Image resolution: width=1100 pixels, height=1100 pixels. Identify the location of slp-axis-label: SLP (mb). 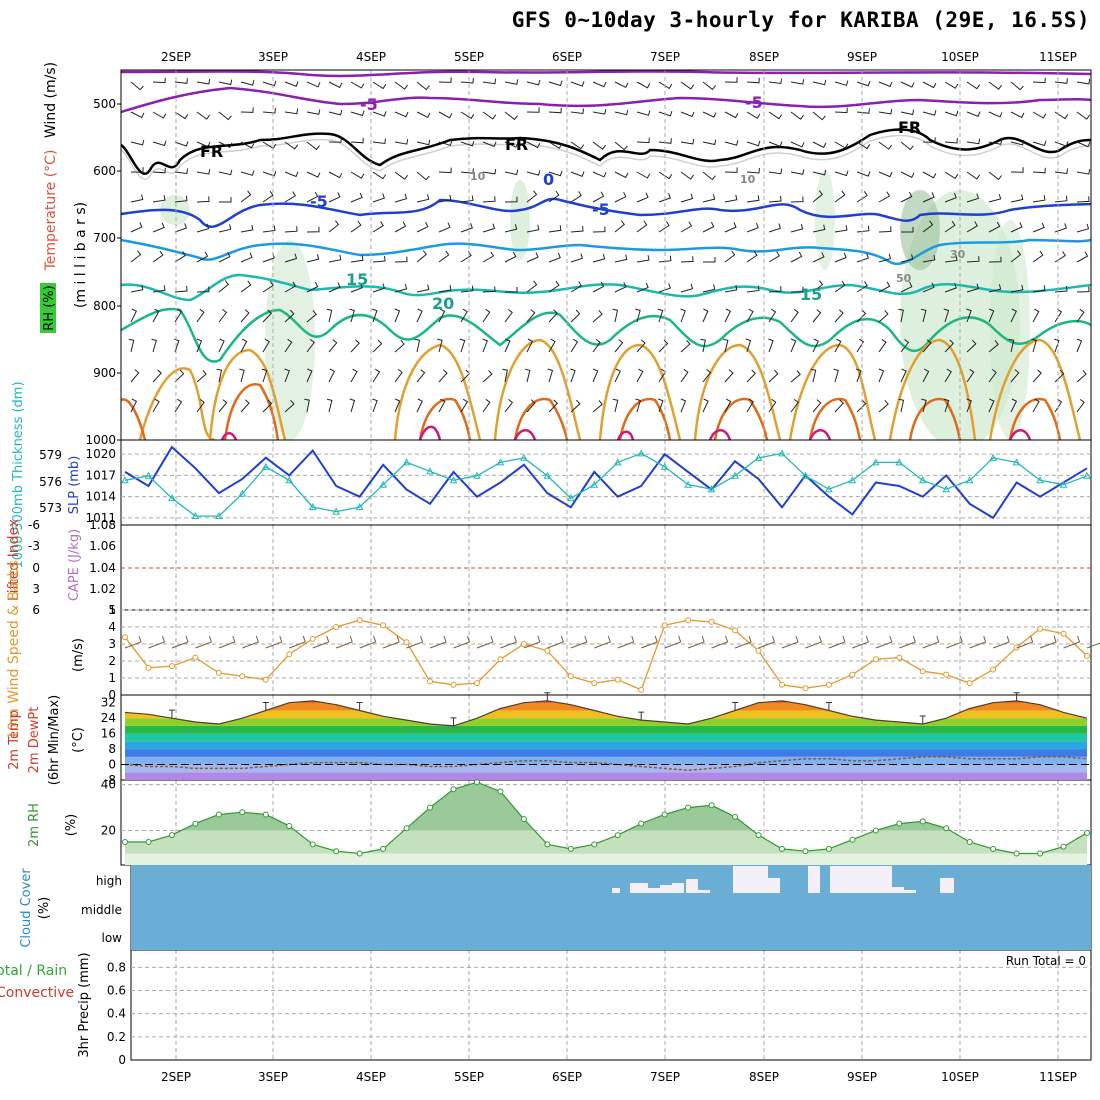
(74, 485).